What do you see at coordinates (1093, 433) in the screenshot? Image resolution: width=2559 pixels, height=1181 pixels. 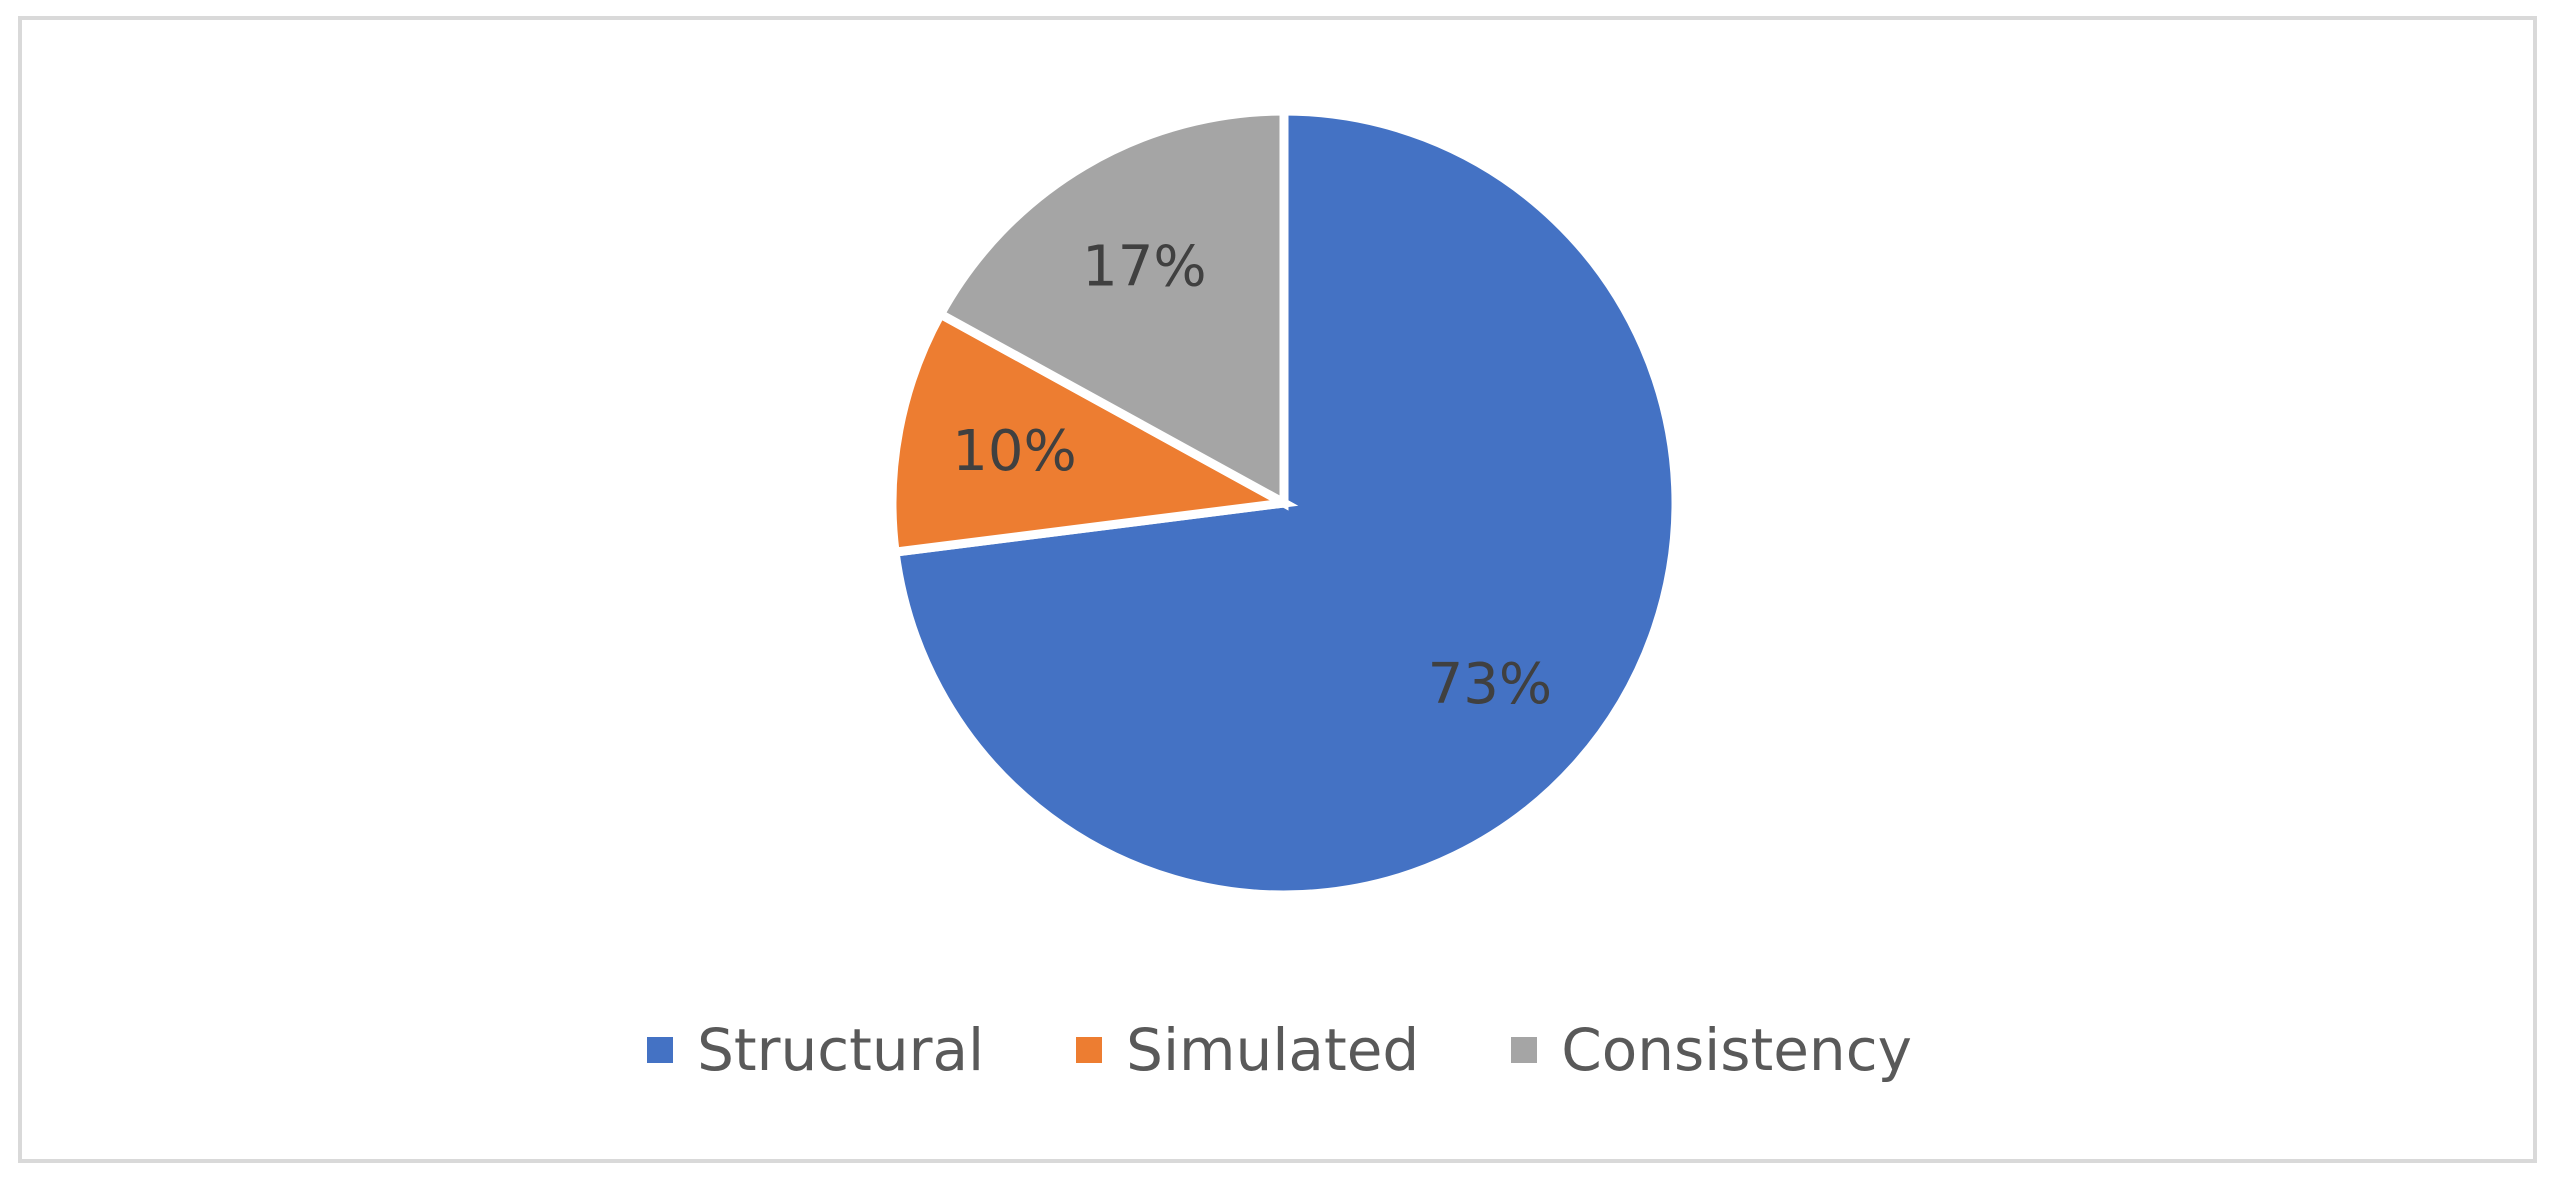 I see `pie-slice-simulated` at bounding box center [1093, 433].